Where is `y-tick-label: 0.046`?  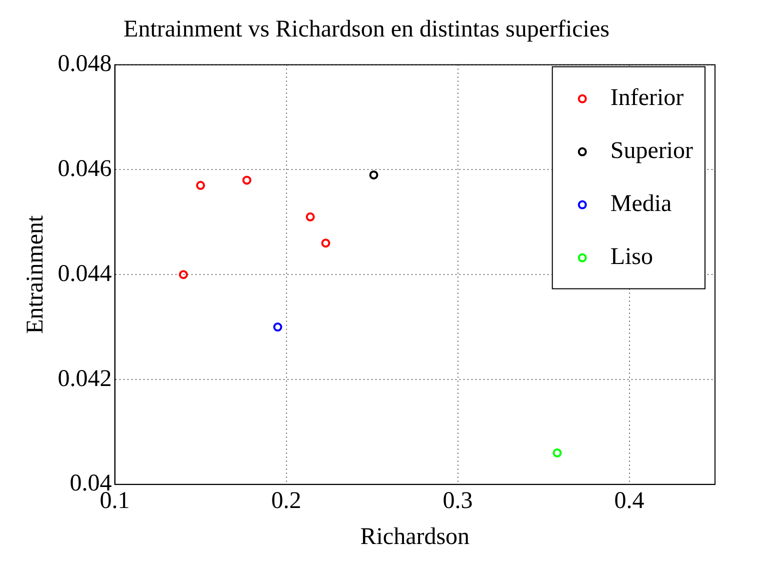 y-tick-label: 0.046 is located at coordinates (85, 169).